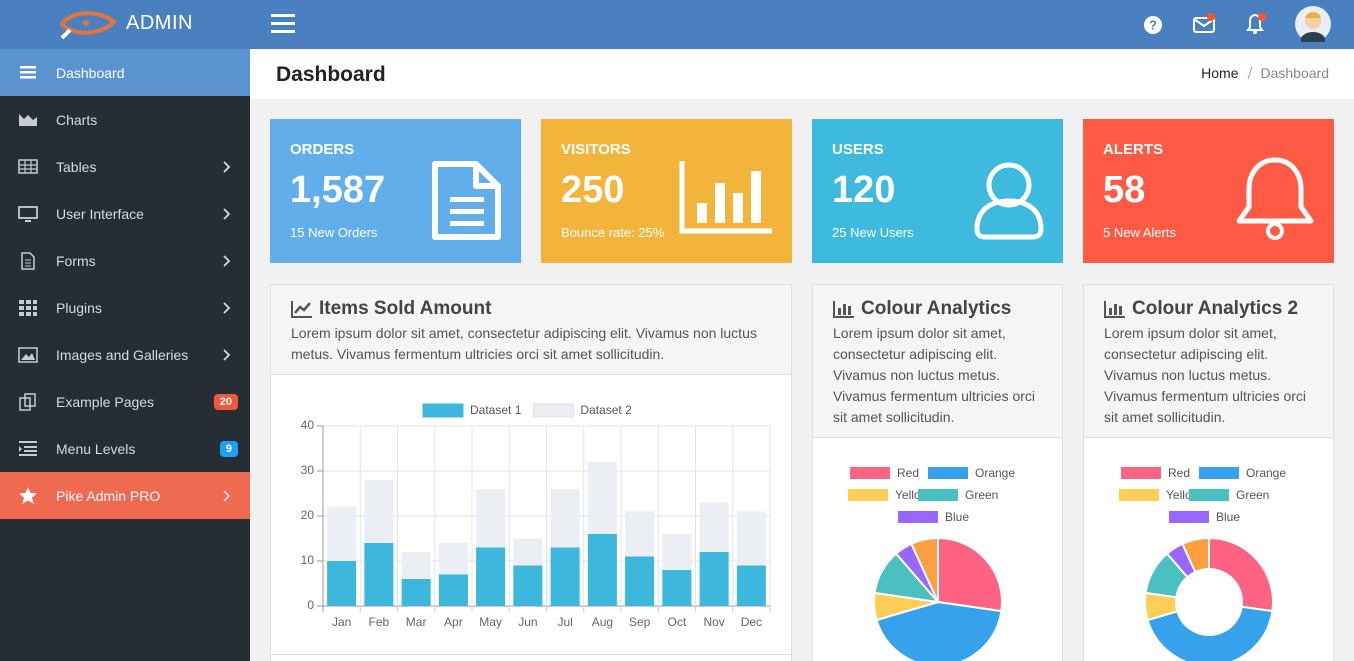  I want to click on legend-label: Red, so click(1179, 473).